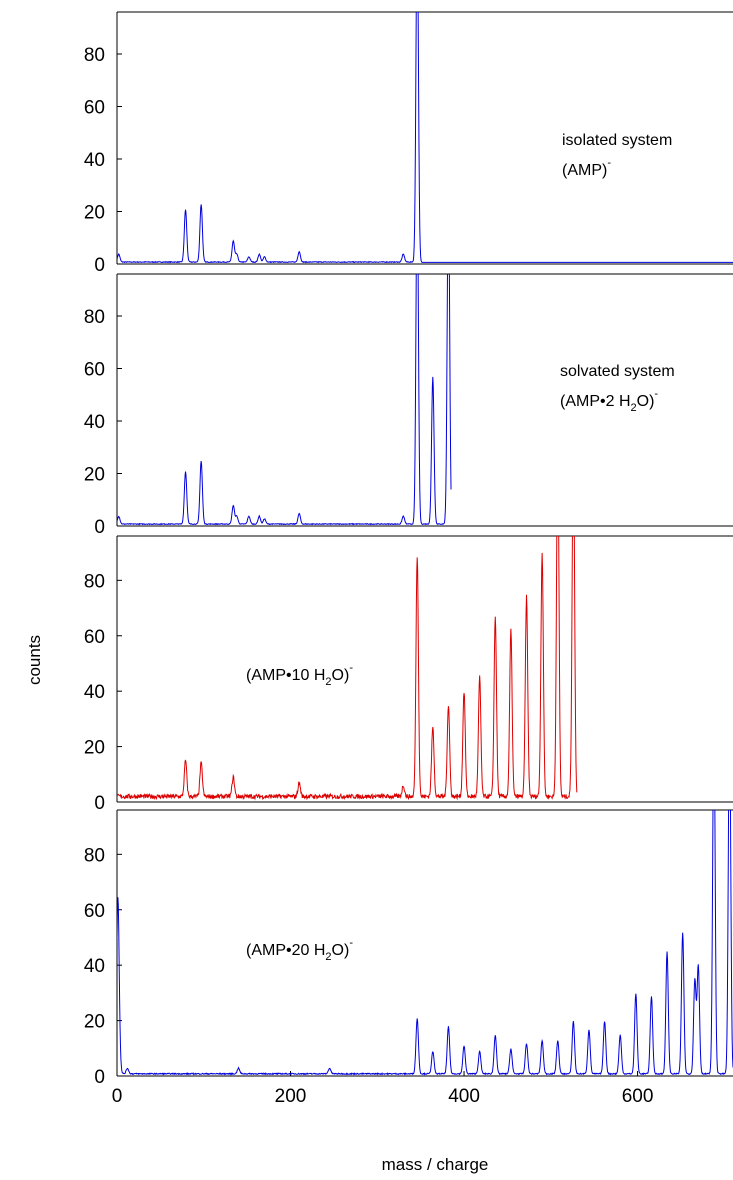 The height and width of the screenshot is (1180, 733). Describe the element at coordinates (586, 168) in the screenshot. I see `annotation-formula: (AMP)-` at that location.